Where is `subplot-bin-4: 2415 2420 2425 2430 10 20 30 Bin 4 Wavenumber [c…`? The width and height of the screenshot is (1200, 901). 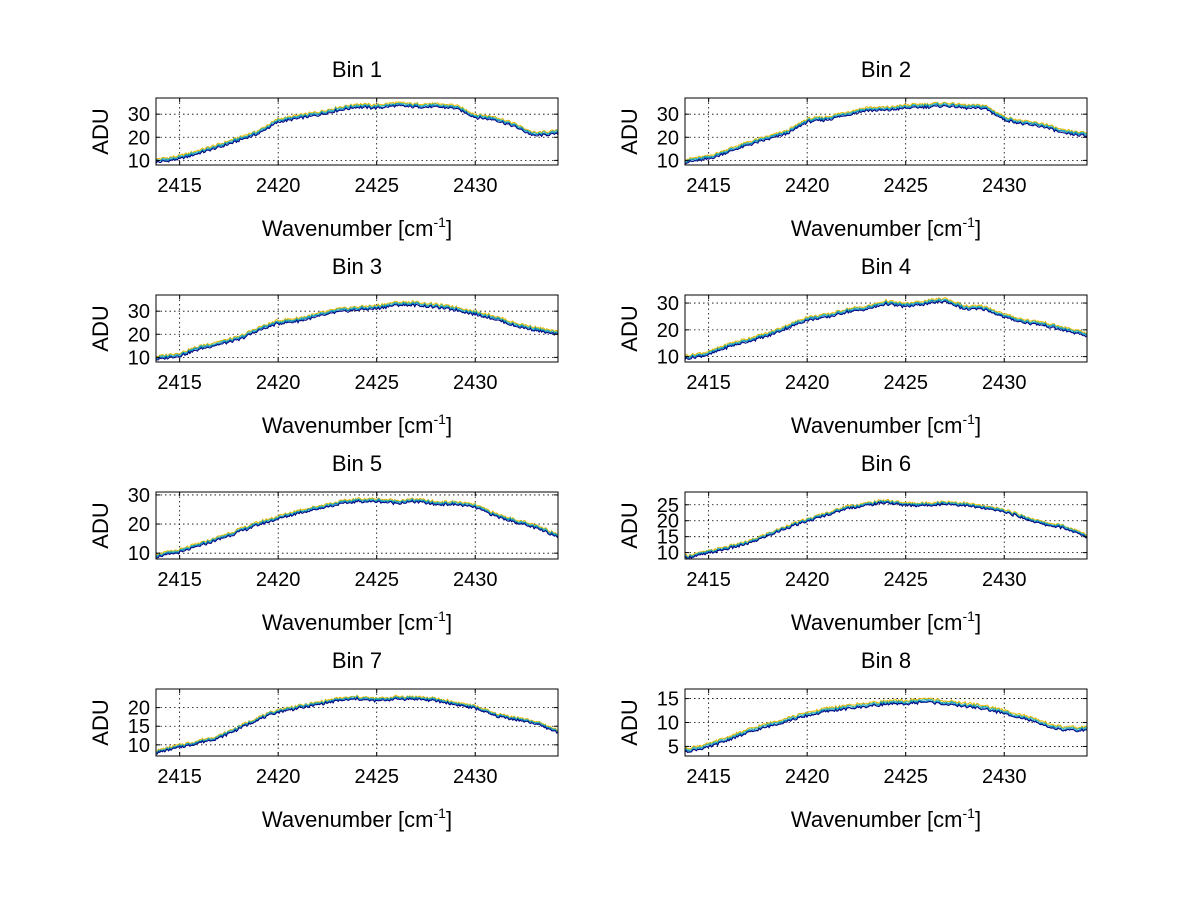
subplot-bin-4: 2415 2420 2425 2430 10 20 30 Bin 4 Wavenumber [c… is located at coordinates (852, 346).